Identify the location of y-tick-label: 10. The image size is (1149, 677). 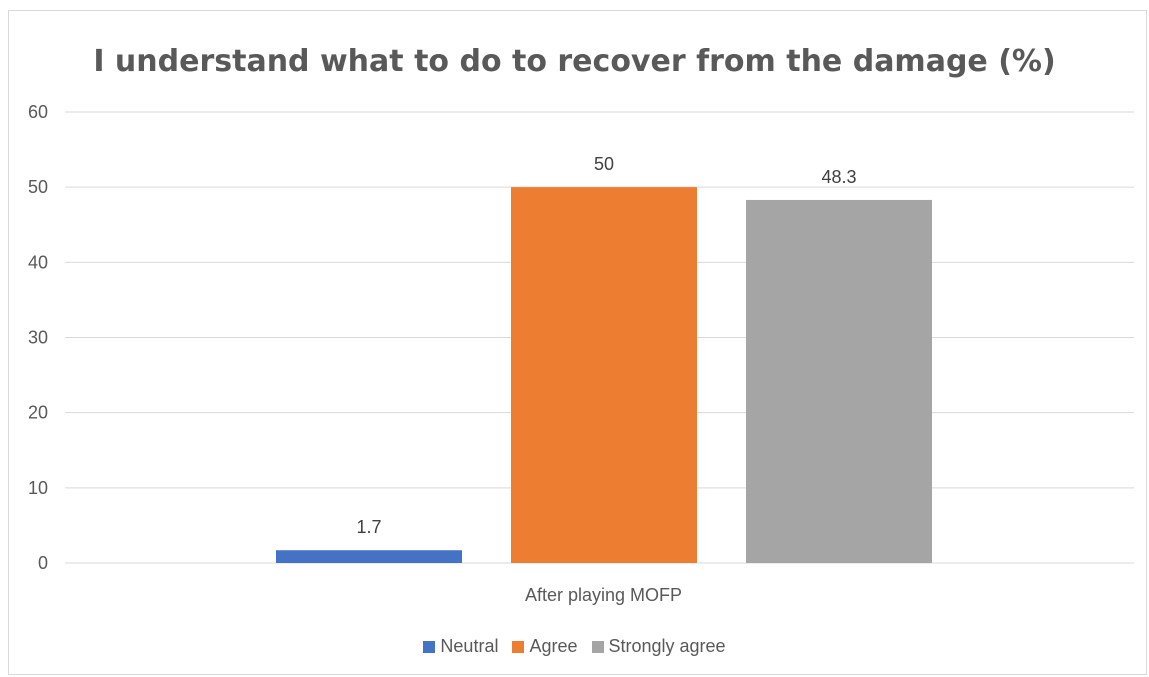
(38, 488).